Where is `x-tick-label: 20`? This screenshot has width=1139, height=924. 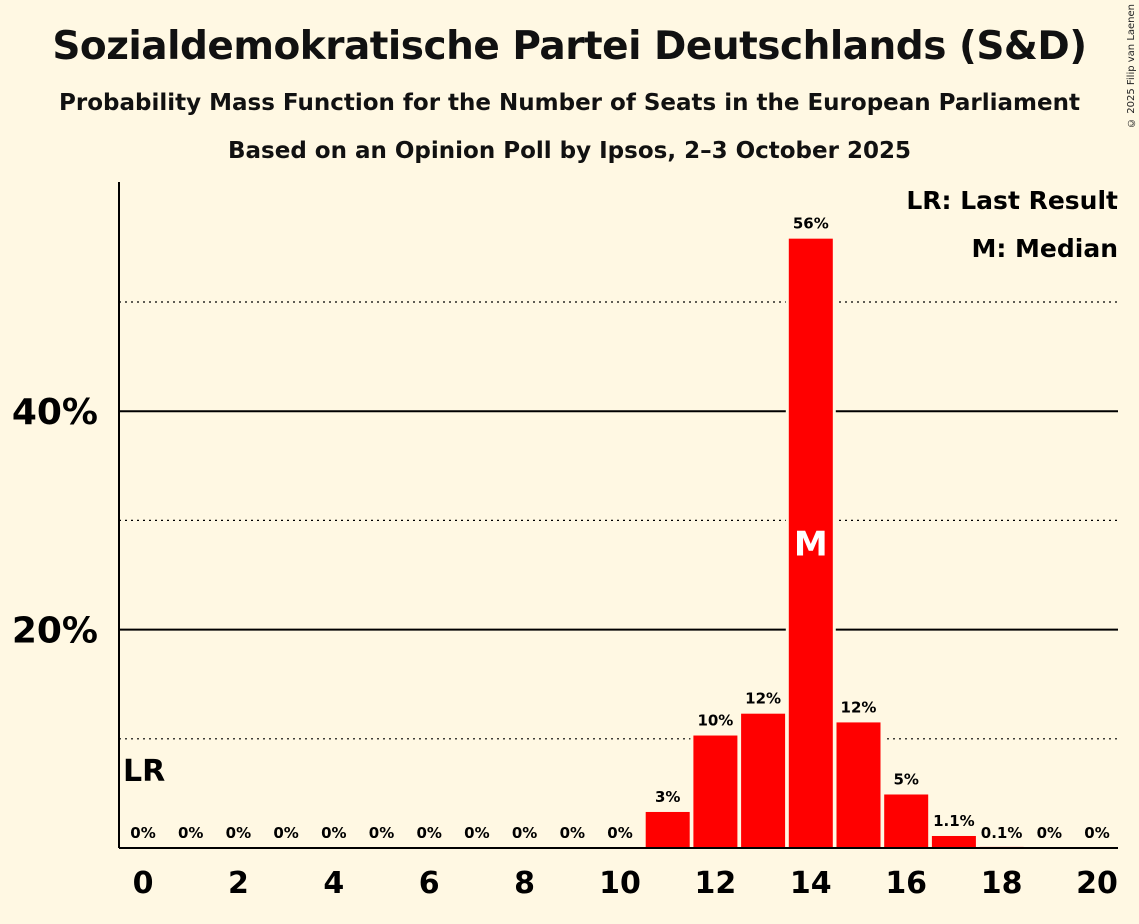 x-tick-label: 20 is located at coordinates (1097, 883).